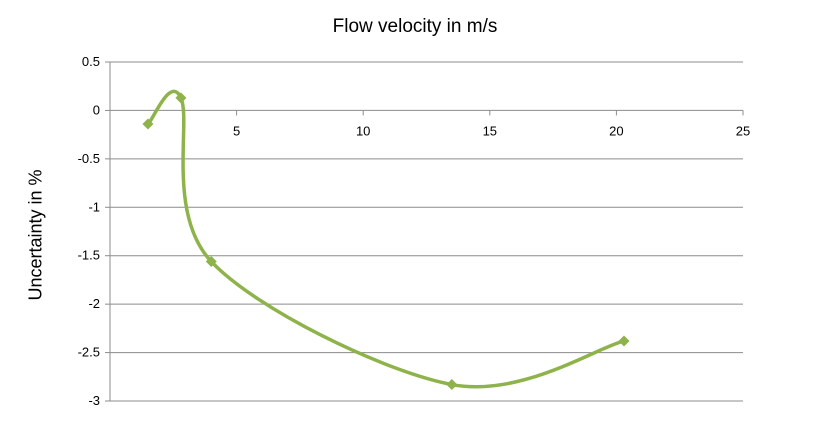 This screenshot has height=444, width=819. I want to click on x-tick-label: 25, so click(743, 130).